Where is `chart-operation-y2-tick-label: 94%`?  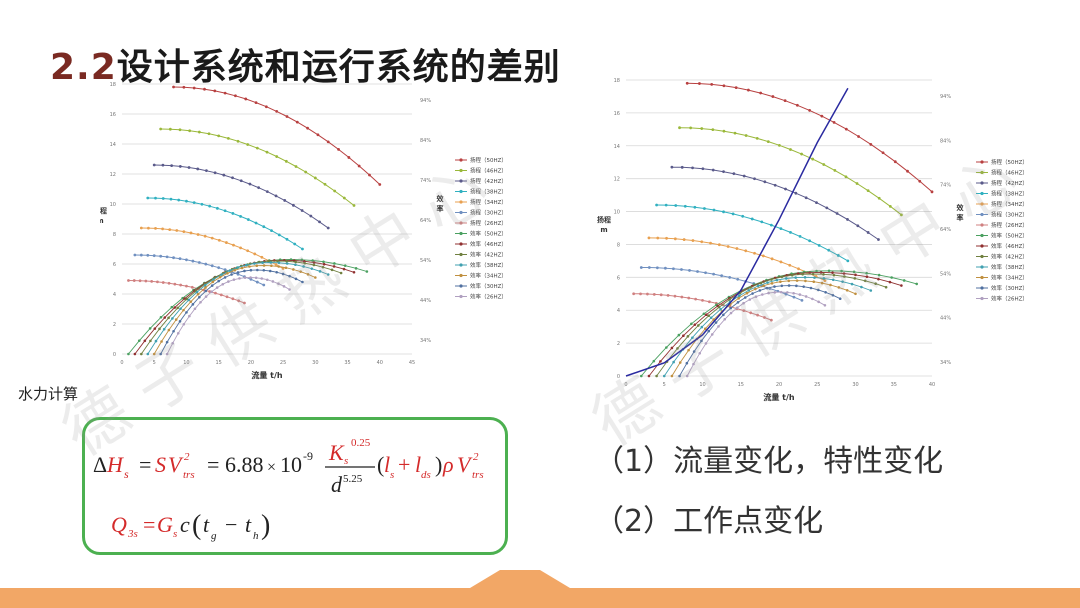 chart-operation-y2-tick-label: 94% is located at coordinates (945, 97).